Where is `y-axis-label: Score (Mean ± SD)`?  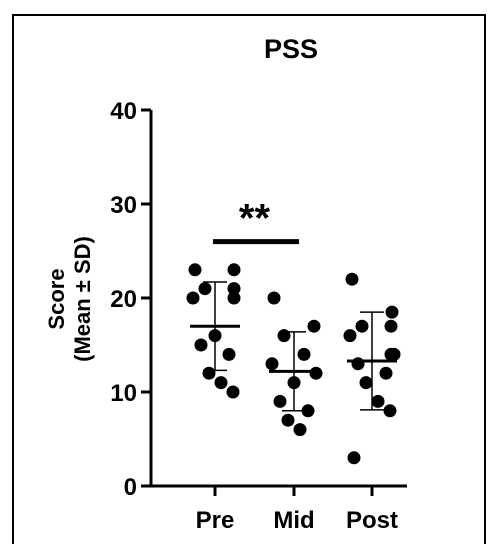
y-axis-label: Score (Mean ± SD) is located at coordinates (69, 299).